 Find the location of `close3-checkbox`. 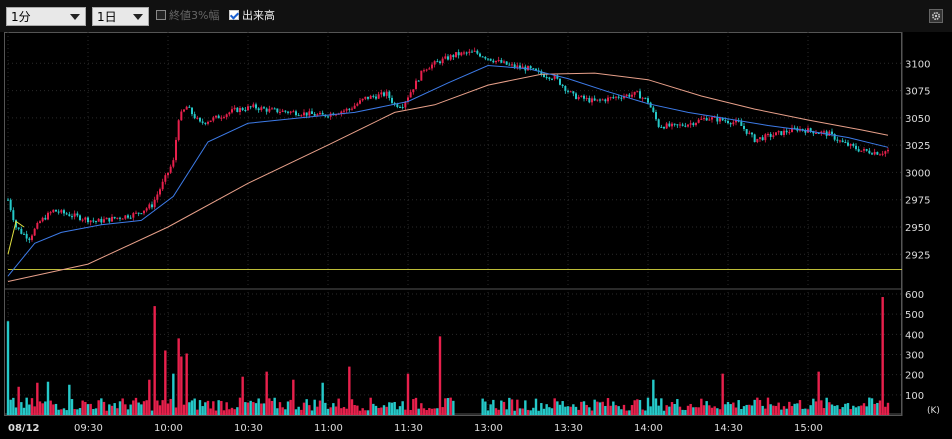

close3-checkbox is located at coordinates (161, 15).